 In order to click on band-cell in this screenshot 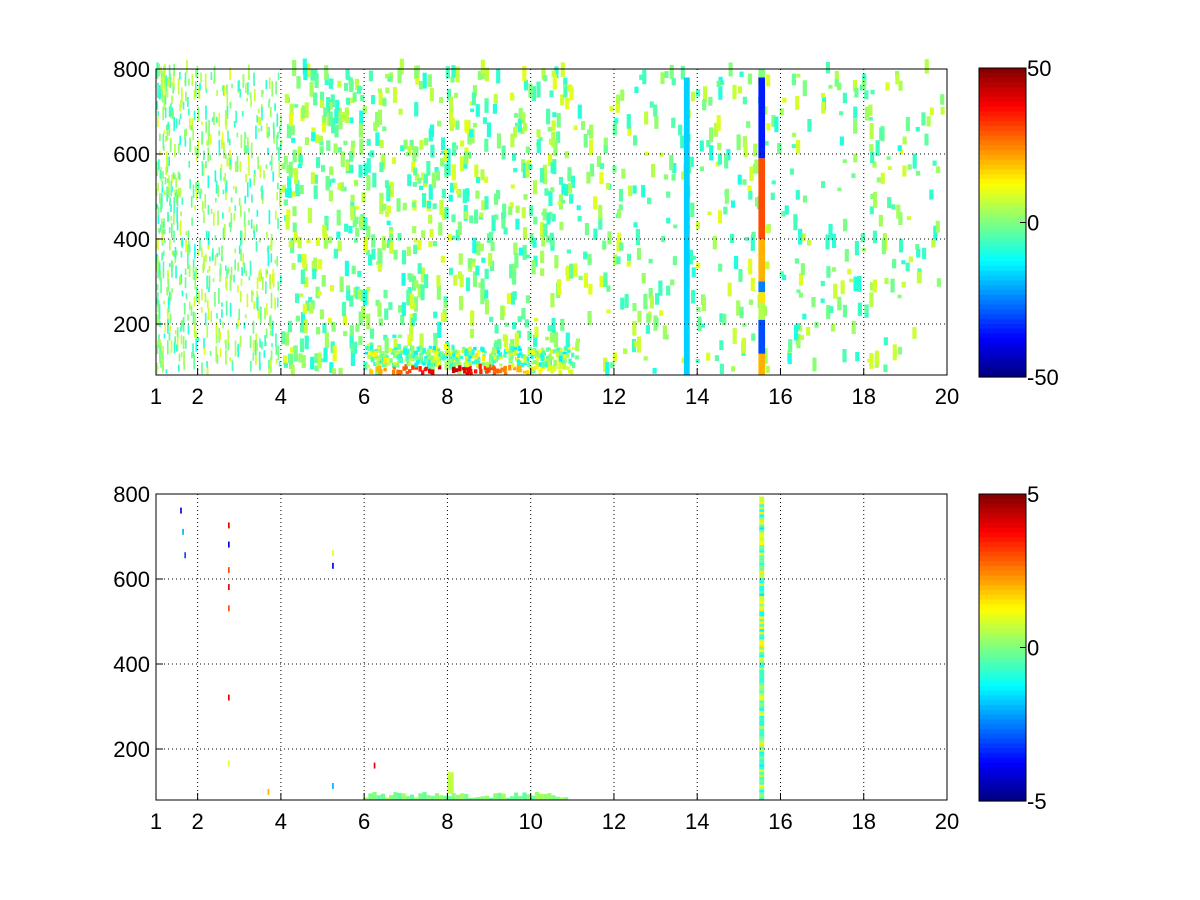, I will do `click(553, 797)`.